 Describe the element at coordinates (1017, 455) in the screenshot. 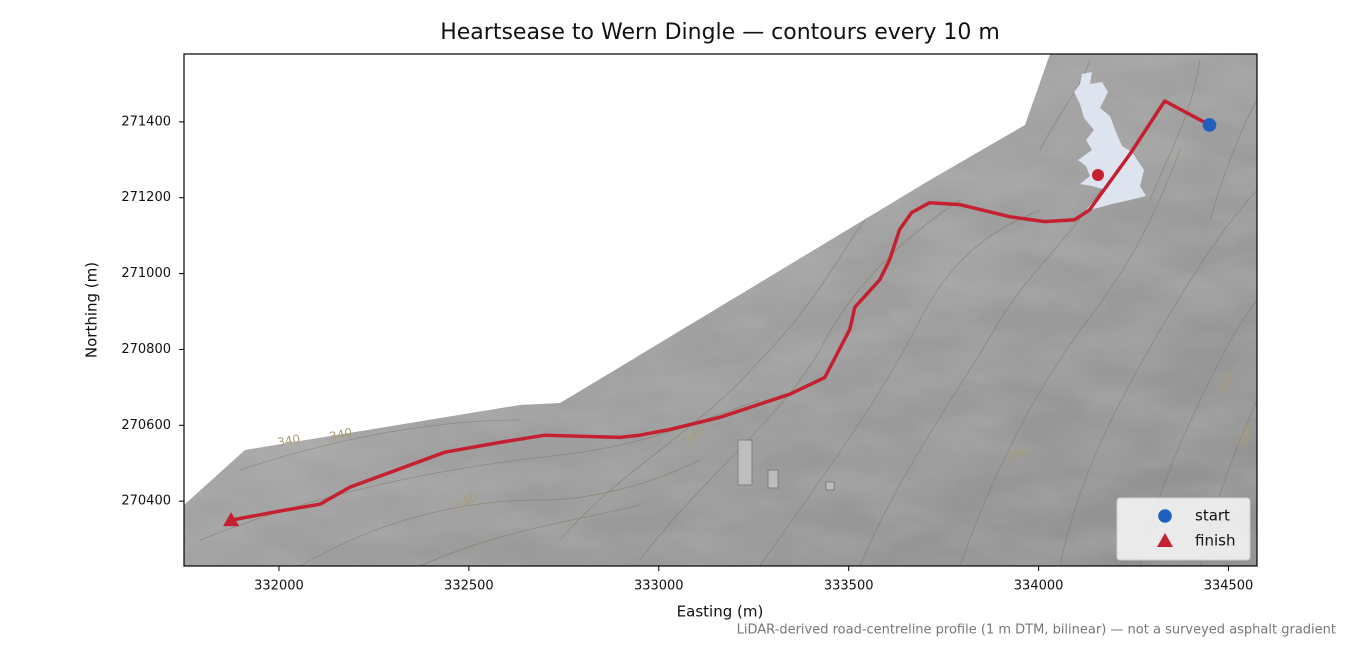

I see `contour-label: 290` at that location.